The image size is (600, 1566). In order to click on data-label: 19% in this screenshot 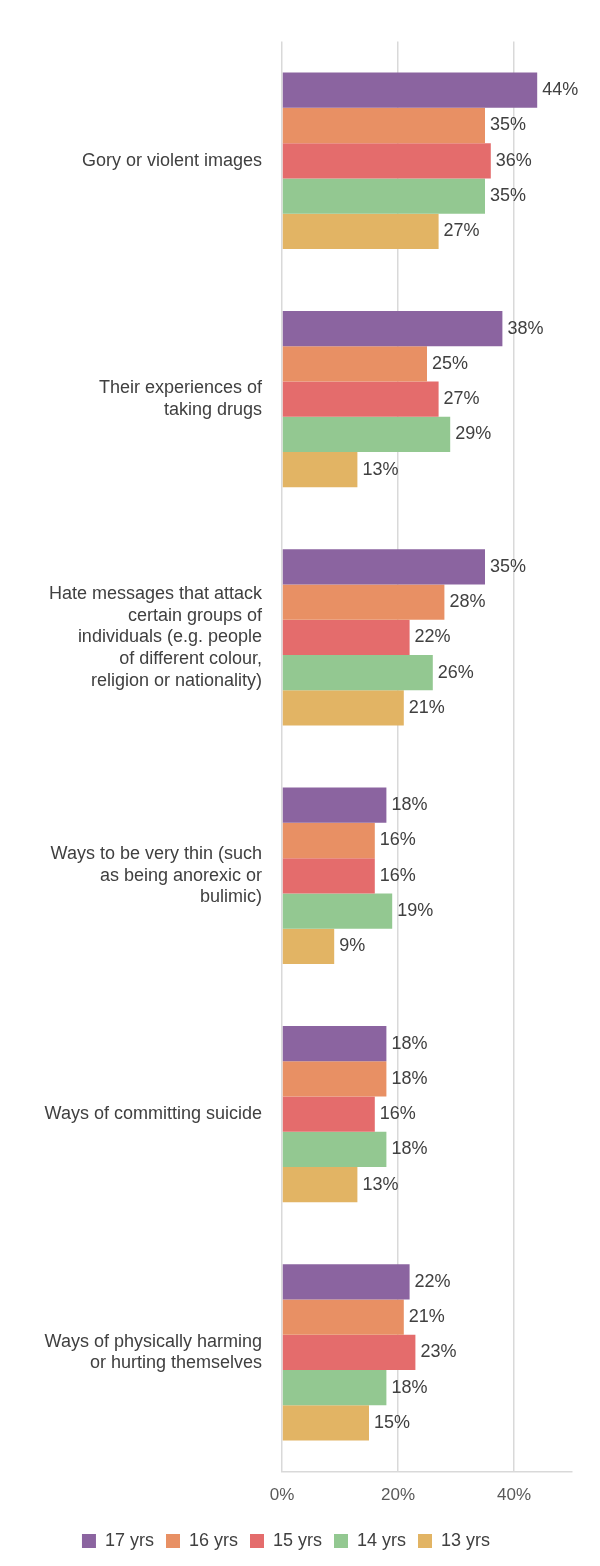, I will do `click(415, 910)`.